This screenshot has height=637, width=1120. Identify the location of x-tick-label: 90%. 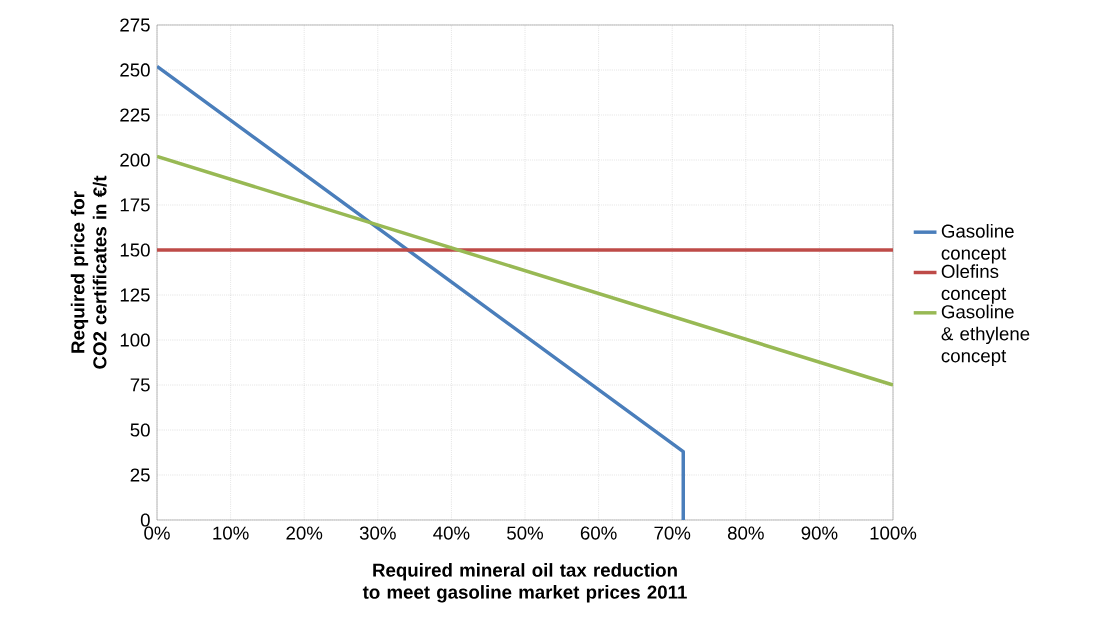
(819, 533).